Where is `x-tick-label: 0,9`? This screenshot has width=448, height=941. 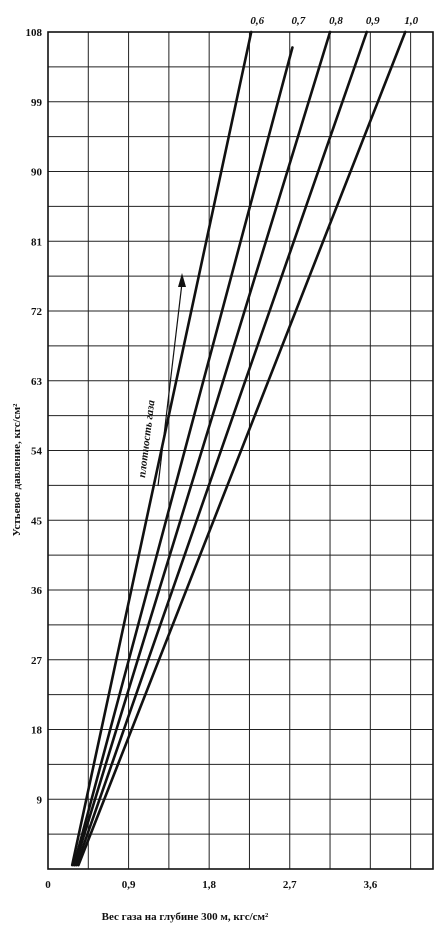 x-tick-label: 0,9 is located at coordinates (129, 885).